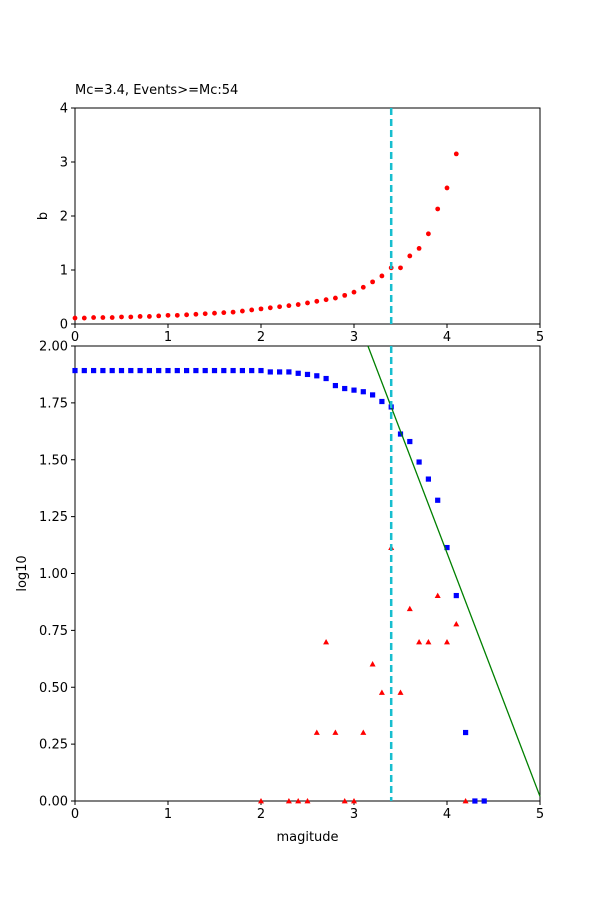 Image resolution: width=600 pixels, height=900 pixels. What do you see at coordinates (454, 571) in the screenshot?
I see `fmd-fit-line` at bounding box center [454, 571].